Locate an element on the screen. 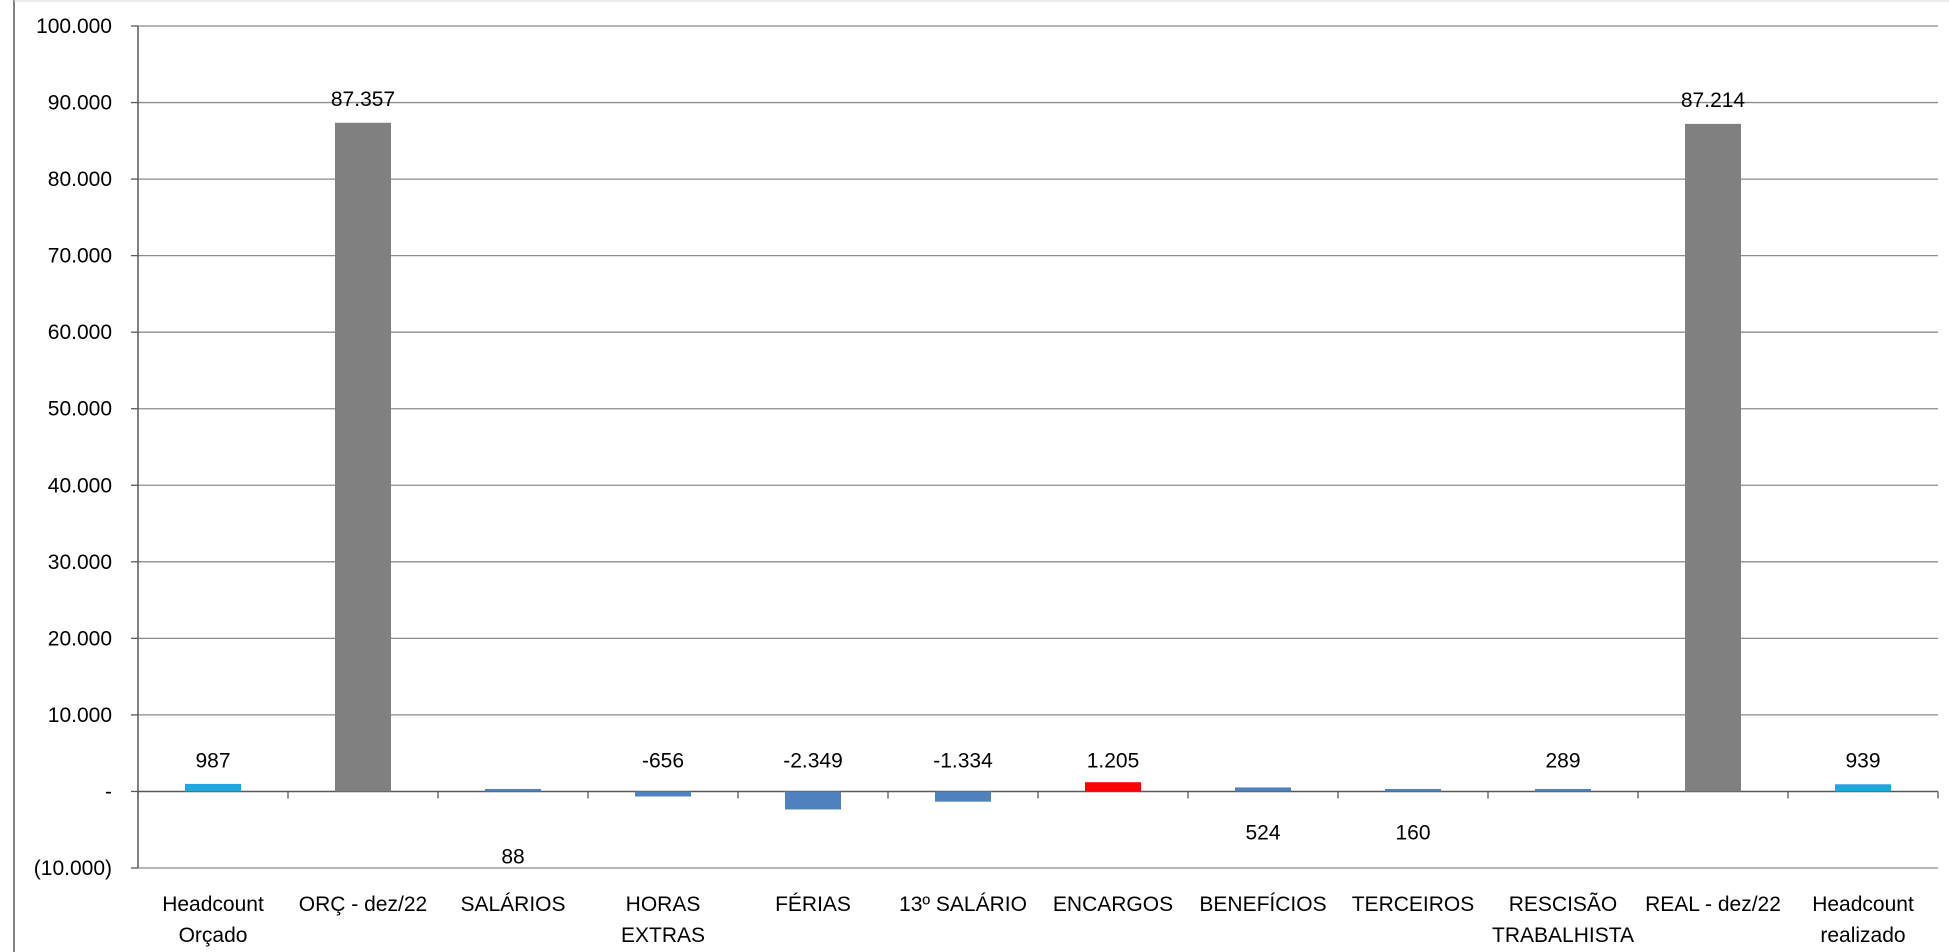 The width and height of the screenshot is (1949, 952). category-label: REAL - dez/22 is located at coordinates (1713, 904).